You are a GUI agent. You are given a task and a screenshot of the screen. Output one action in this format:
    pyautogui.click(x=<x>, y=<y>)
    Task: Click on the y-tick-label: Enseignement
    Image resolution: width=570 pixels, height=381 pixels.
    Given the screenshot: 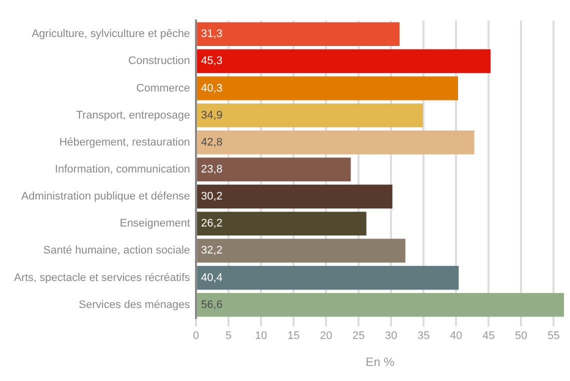 What is the action you would take?
    pyautogui.click(x=155, y=224)
    